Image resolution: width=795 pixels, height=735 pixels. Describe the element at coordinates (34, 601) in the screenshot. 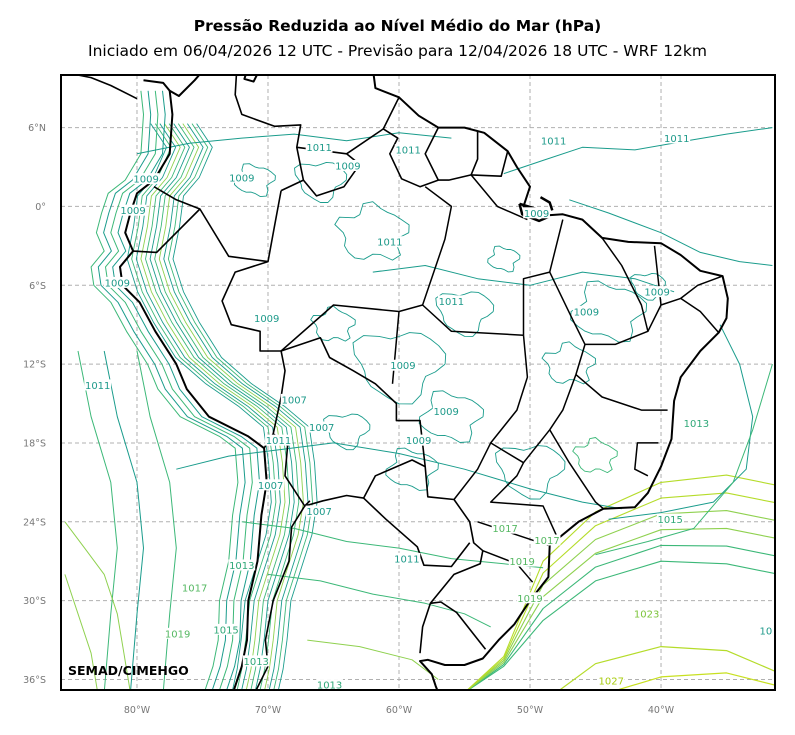

I see `lat-tick-label: 30°S` at that location.